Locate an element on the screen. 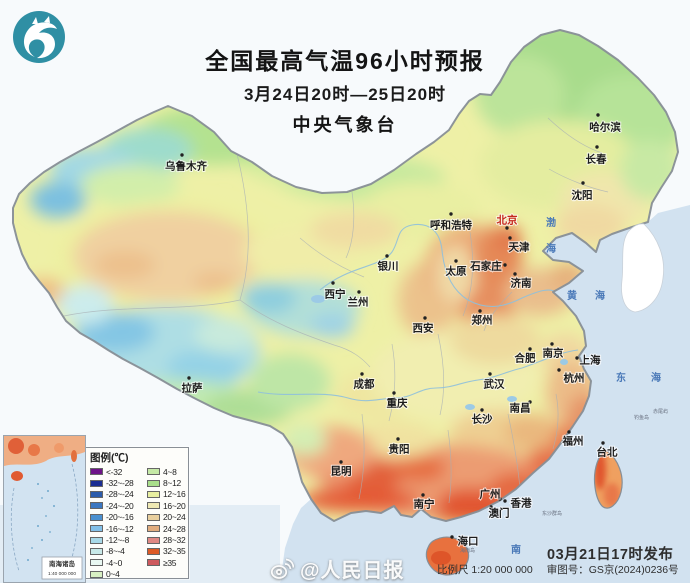  city-label: 北京 is located at coordinates (507, 220).